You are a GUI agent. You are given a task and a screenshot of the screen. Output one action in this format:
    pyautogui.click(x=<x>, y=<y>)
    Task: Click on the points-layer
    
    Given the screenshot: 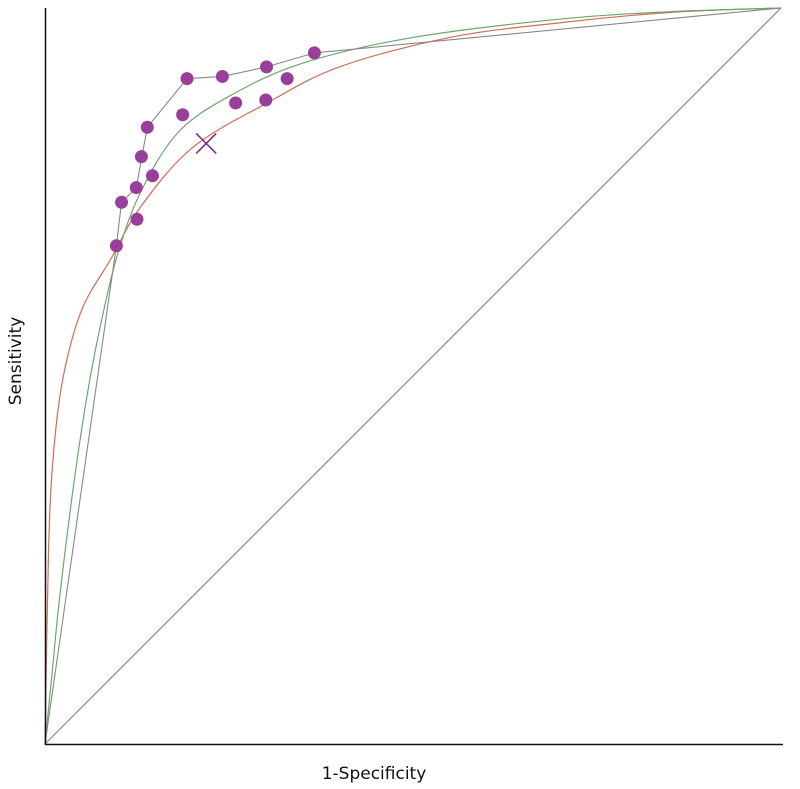 What is the action you would take?
    pyautogui.click(x=215, y=149)
    